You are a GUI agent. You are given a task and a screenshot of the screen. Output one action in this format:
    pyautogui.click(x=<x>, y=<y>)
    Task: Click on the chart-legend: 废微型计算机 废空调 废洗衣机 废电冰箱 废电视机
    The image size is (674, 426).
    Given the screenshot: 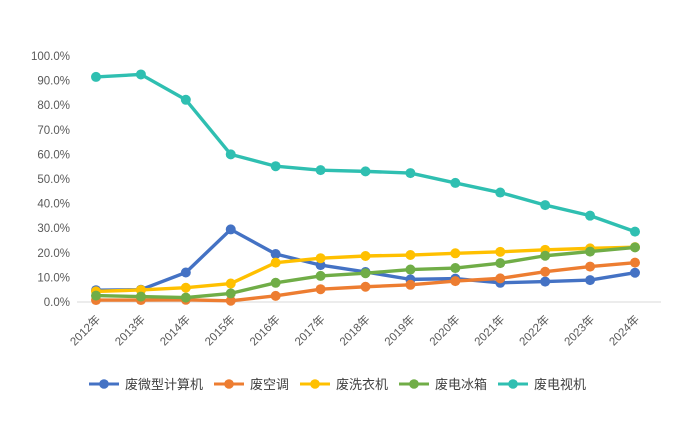 What is the action you would take?
    pyautogui.click(x=337, y=383)
    